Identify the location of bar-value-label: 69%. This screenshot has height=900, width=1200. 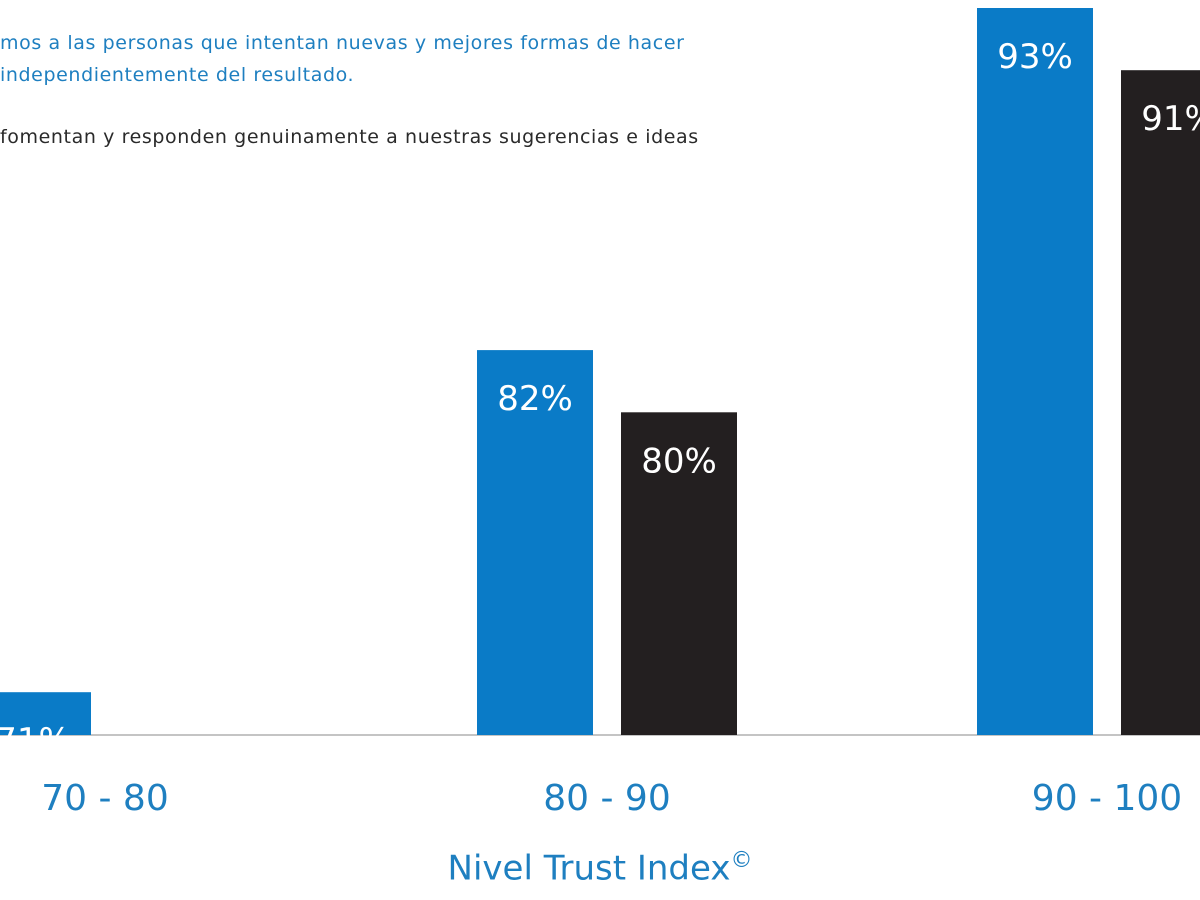
(177, 803).